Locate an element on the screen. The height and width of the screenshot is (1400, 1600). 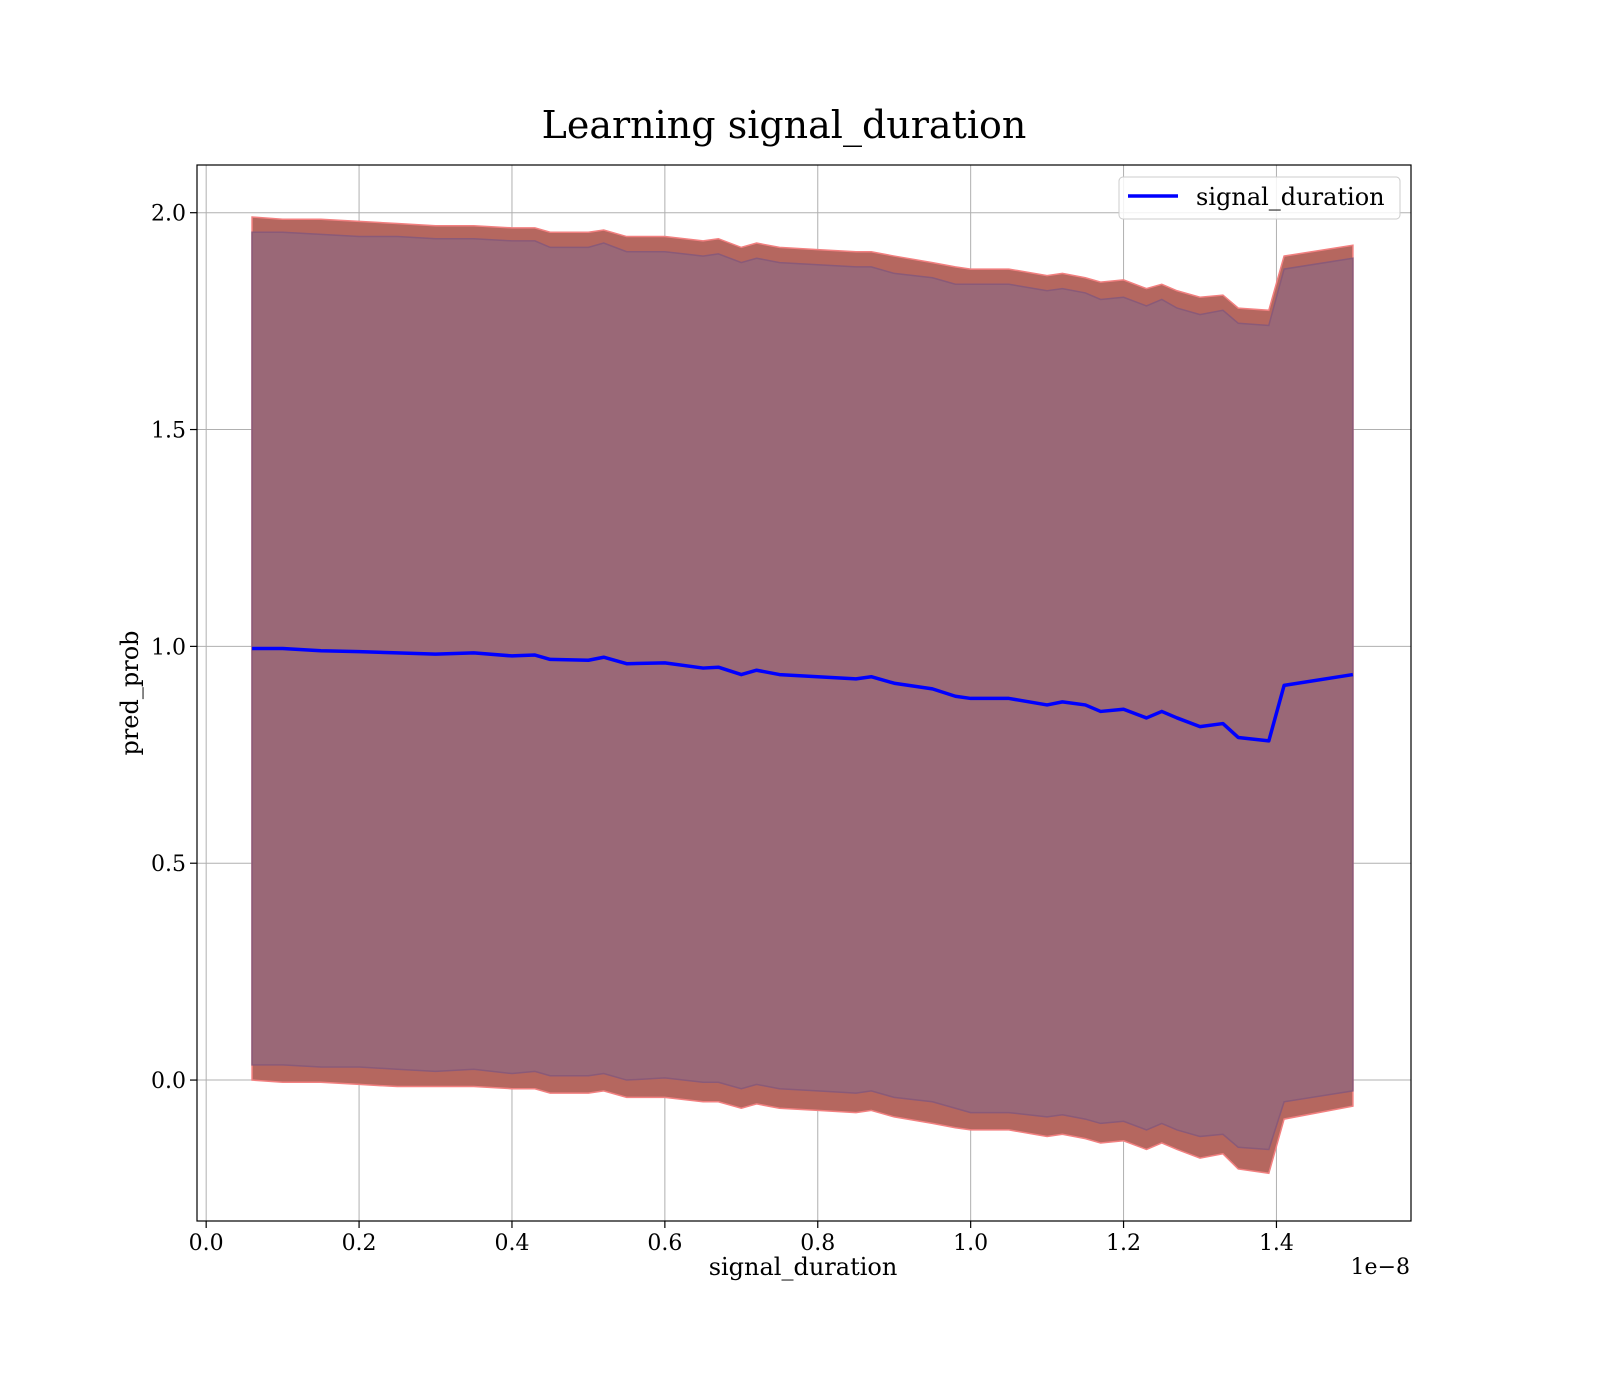
x-tick-label: 0.8 is located at coordinates (817, 1243).